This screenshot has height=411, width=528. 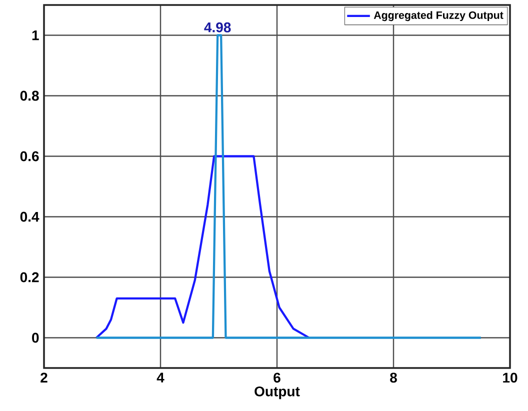 What do you see at coordinates (277, 393) in the screenshot?
I see `x-axis-title: Output` at bounding box center [277, 393].